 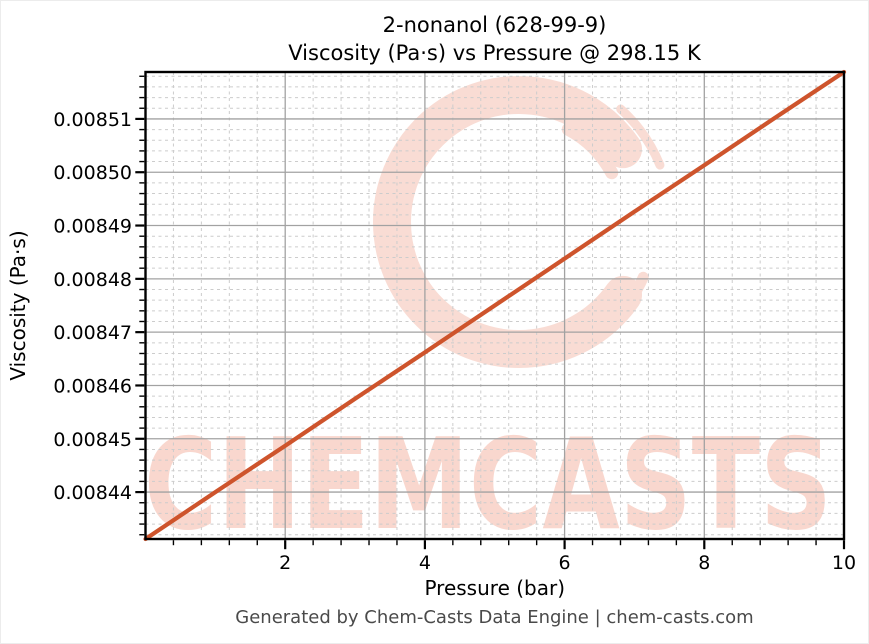 What do you see at coordinates (494, 25) in the screenshot?
I see `chart-title-line1: 2-nonanol (628-99-9)` at bounding box center [494, 25].